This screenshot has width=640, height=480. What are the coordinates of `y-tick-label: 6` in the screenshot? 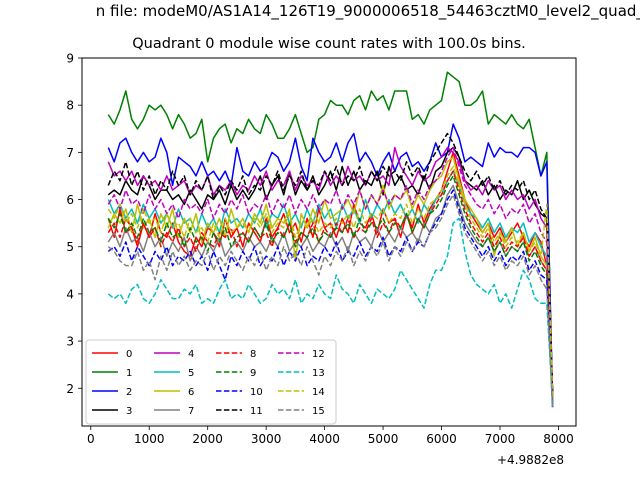 It's located at (70, 200).